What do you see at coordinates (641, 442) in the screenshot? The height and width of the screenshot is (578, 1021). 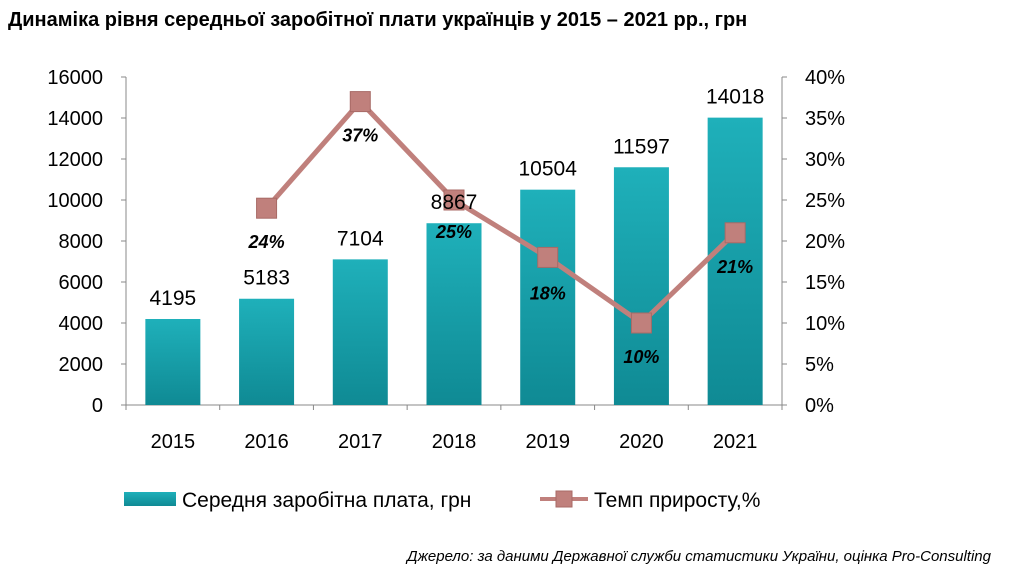 I see `x-tick-label: 2020` at bounding box center [641, 442].